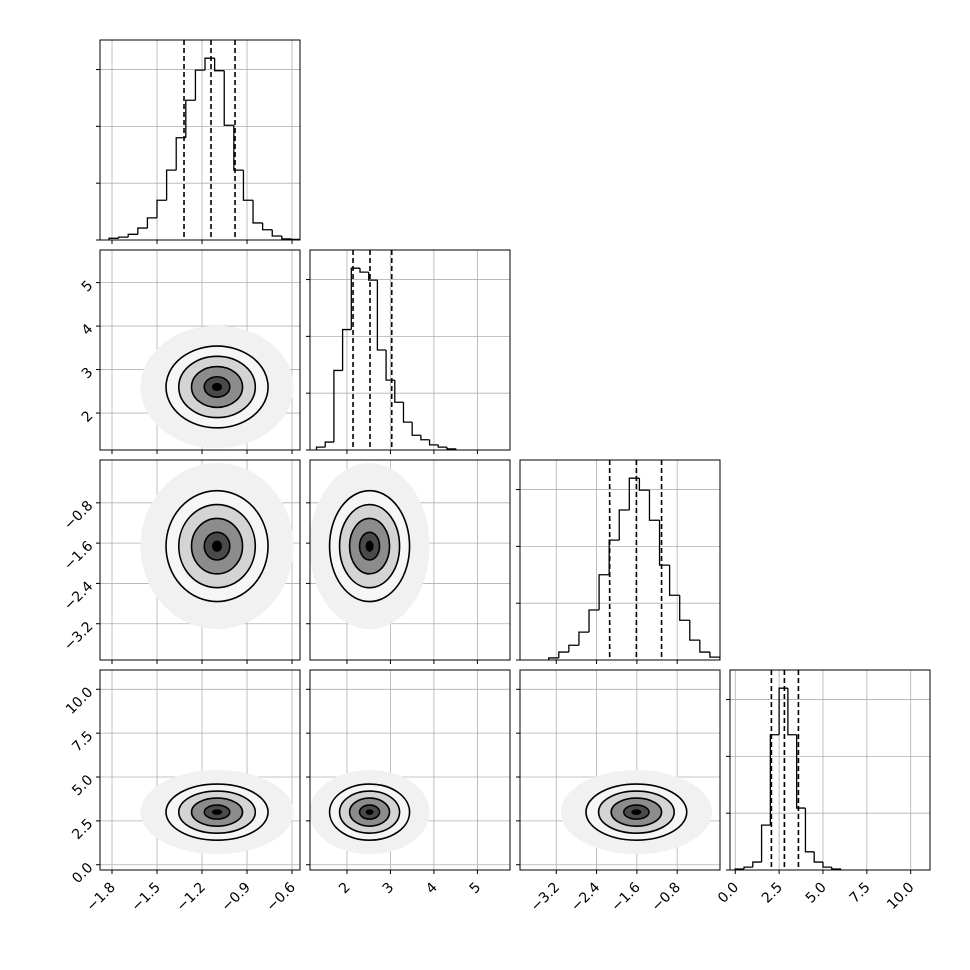 The image size is (970, 970). Describe the element at coordinates (78, 595) in the screenshot. I see `y-tick-label: −2.4` at that location.